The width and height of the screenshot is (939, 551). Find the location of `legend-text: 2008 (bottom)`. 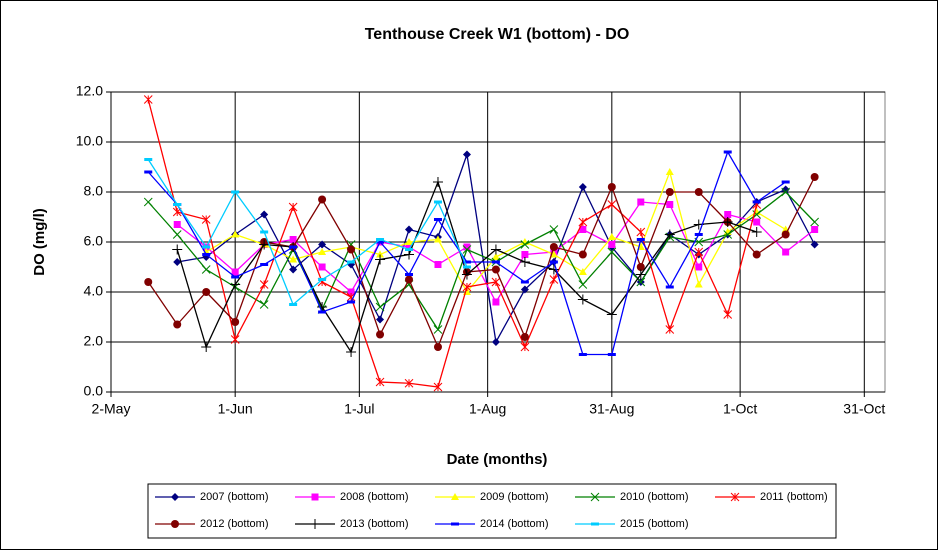

legend-text: 2008 (bottom) is located at coordinates (374, 497).